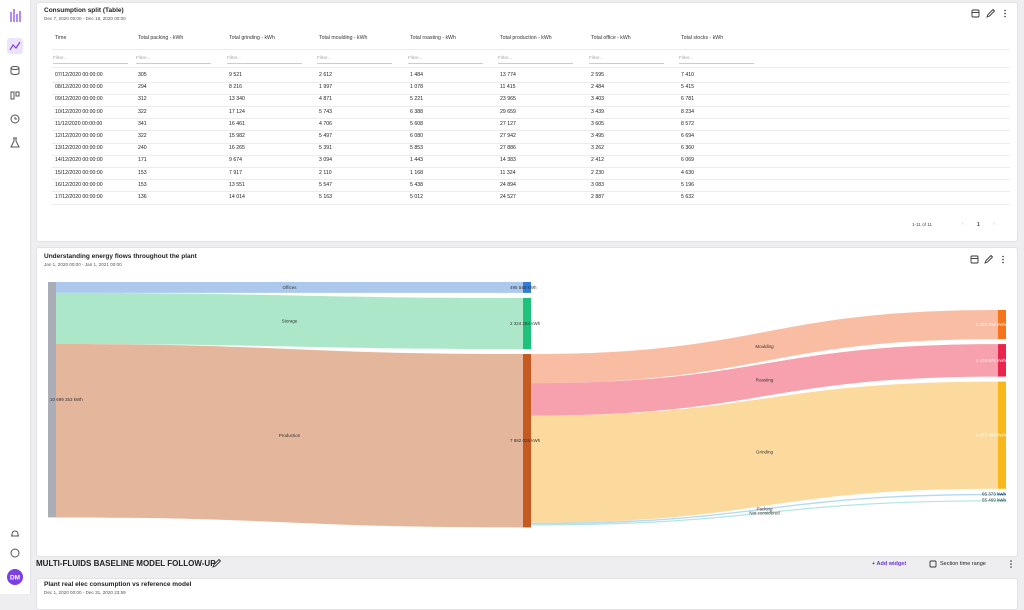  What do you see at coordinates (508, 75) in the screenshot?
I see `table-cell: 13 774` at bounding box center [508, 75].